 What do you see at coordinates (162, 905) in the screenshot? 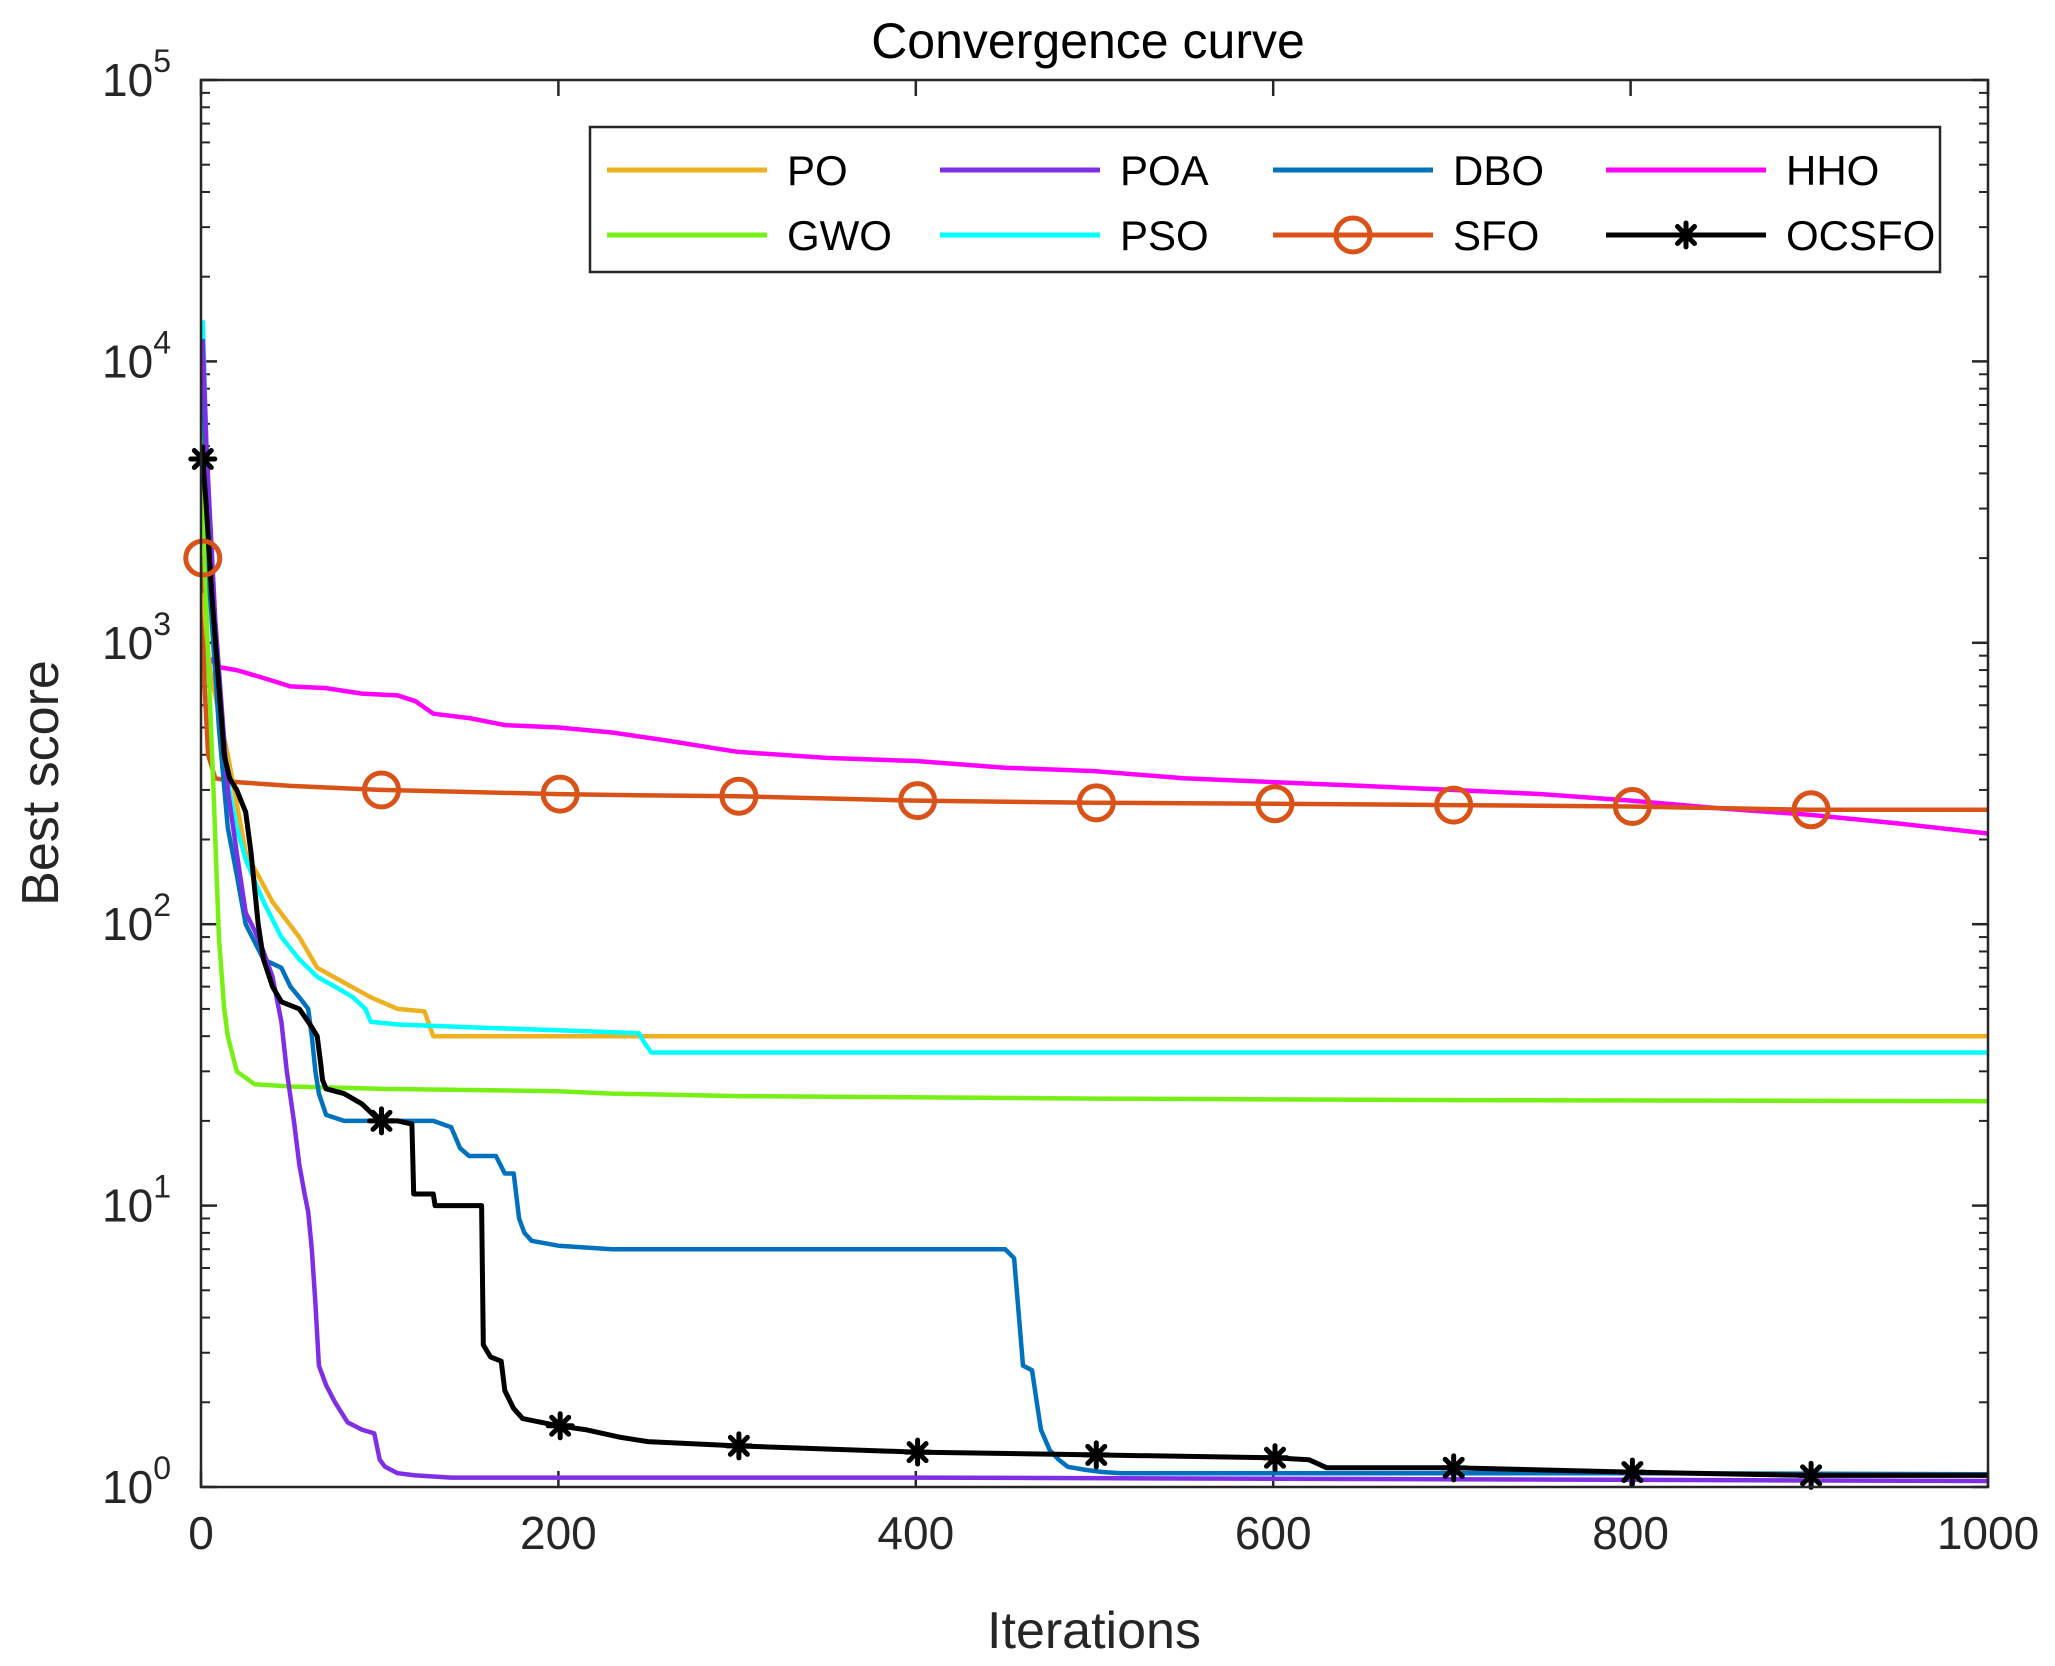
I see `y-tick-exponent: 2` at bounding box center [162, 905].